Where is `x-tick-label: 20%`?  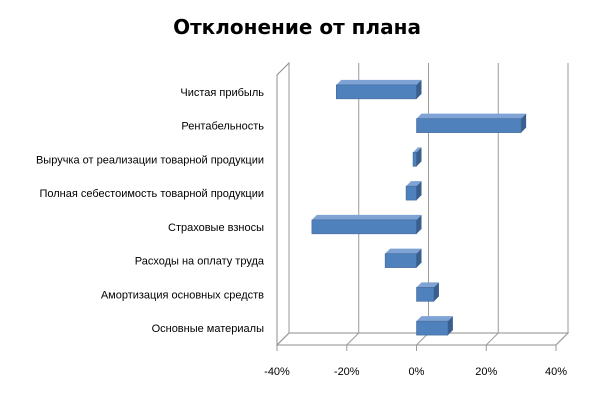
x-tick-label: 20% is located at coordinates (486, 372).